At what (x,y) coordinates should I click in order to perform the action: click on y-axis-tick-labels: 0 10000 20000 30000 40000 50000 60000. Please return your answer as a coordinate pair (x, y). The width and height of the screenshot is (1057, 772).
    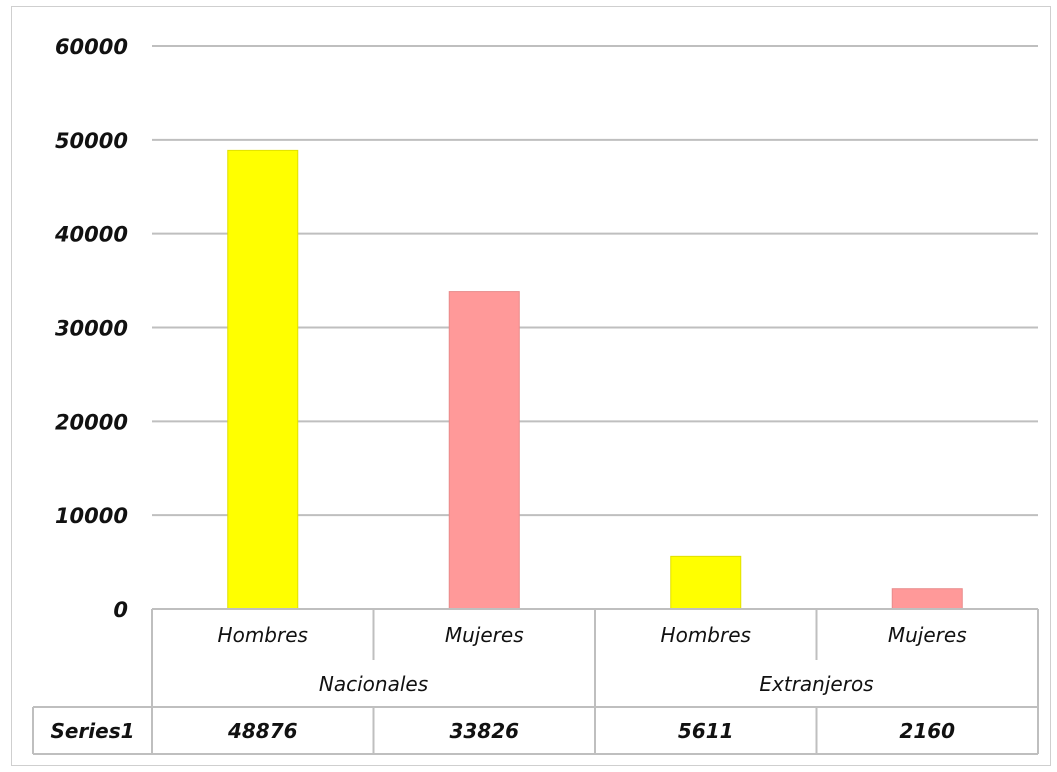
    Looking at the image, I should click on (91, 328).